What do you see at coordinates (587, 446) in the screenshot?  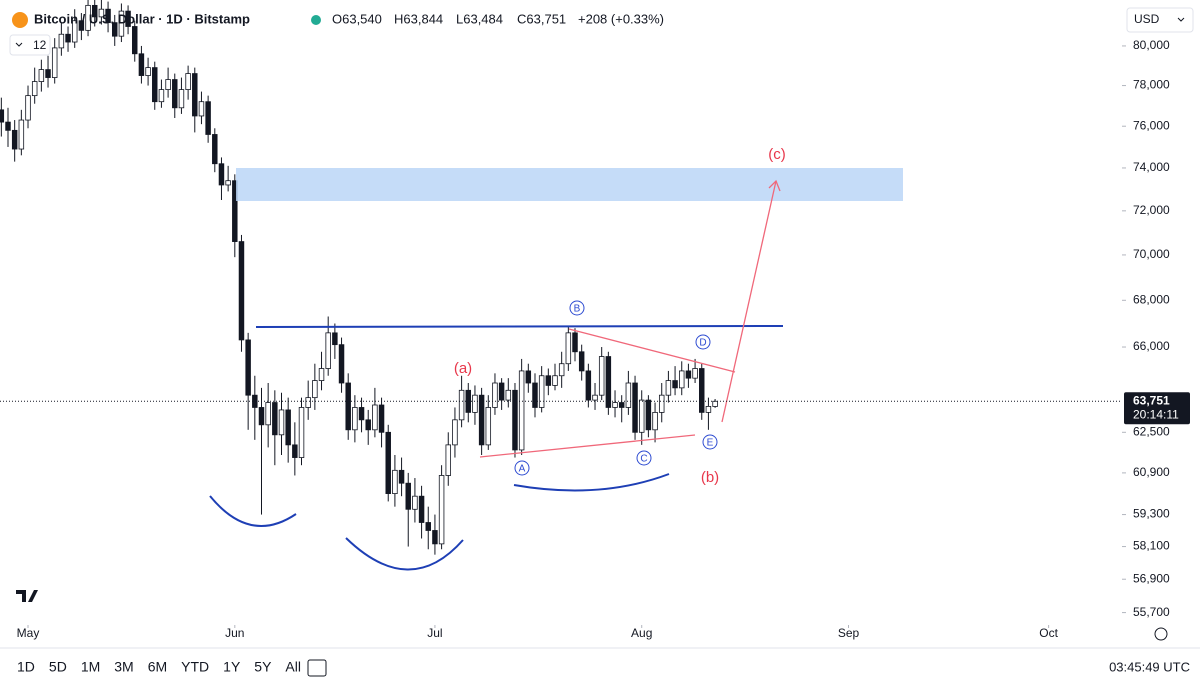 I see `triangle-lower` at bounding box center [587, 446].